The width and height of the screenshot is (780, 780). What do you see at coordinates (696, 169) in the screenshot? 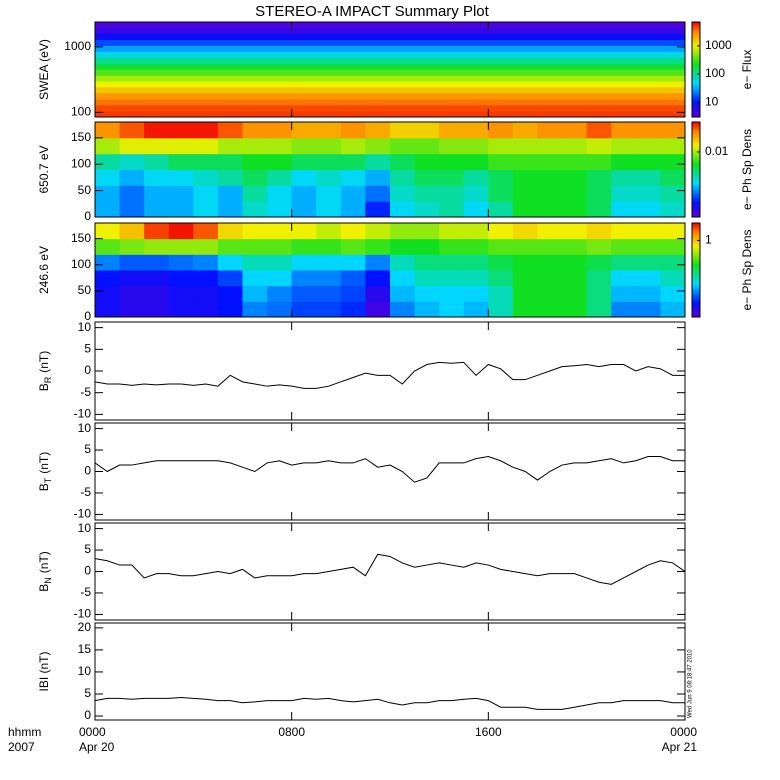
I see `colorbar` at bounding box center [696, 169].